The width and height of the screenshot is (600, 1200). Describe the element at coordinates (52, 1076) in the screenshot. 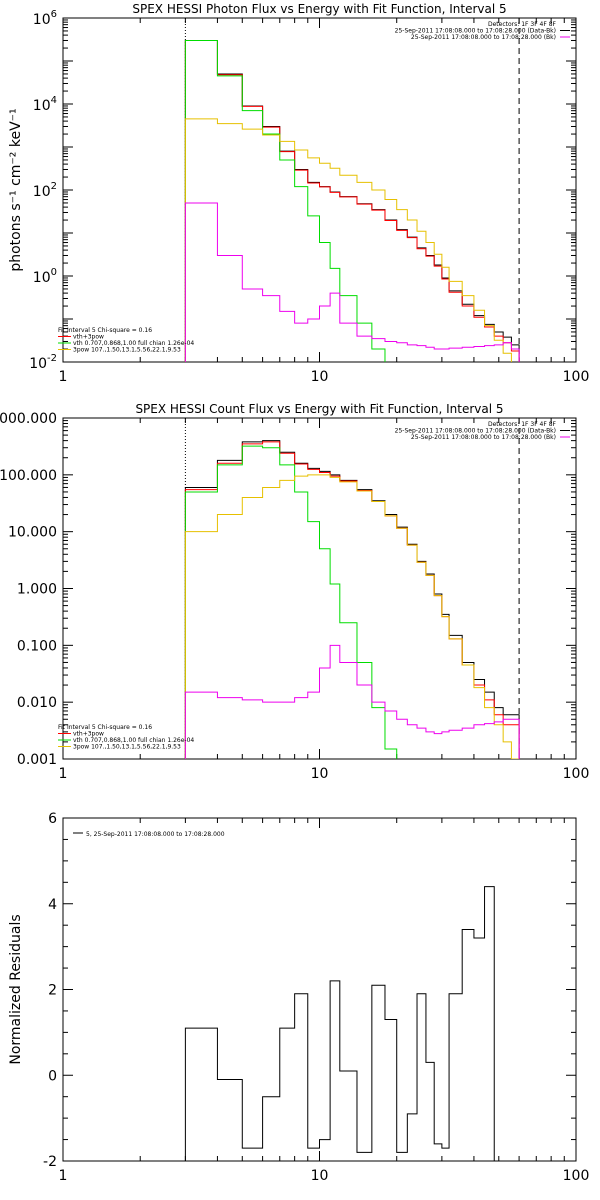

I see `y-tick-label: 0` at that location.